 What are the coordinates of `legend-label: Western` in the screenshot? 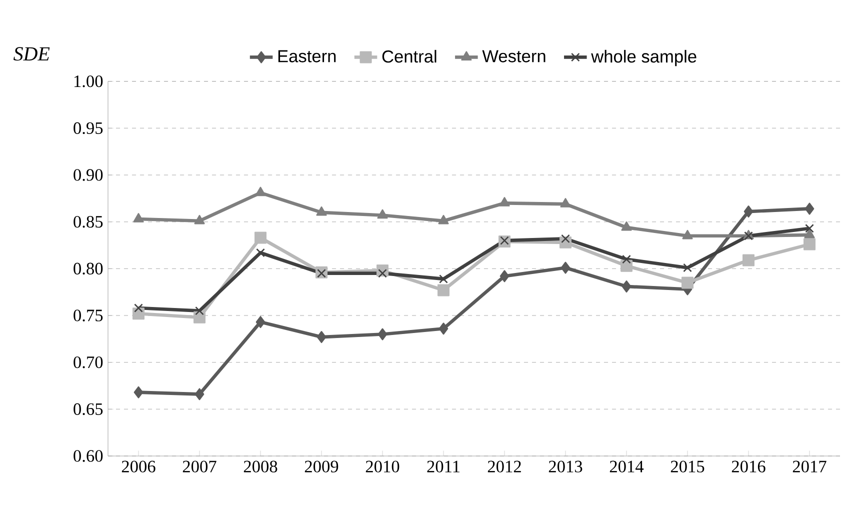 It's located at (514, 56).